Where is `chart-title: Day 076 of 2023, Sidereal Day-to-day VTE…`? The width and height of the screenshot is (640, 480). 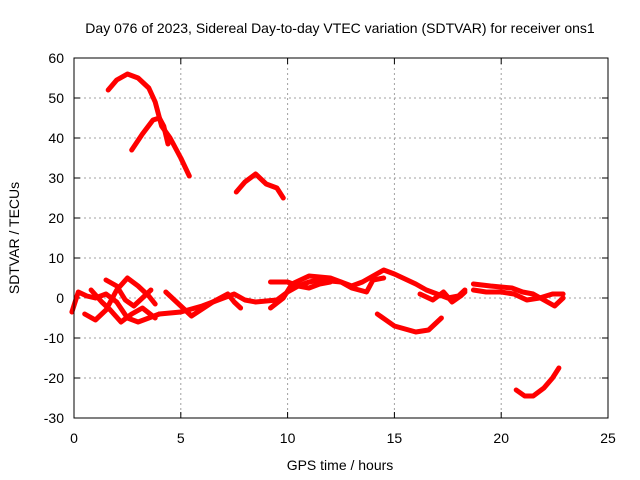
chart-title: Day 076 of 2023, Sidereal Day-to-day VTE… is located at coordinates (340, 28).